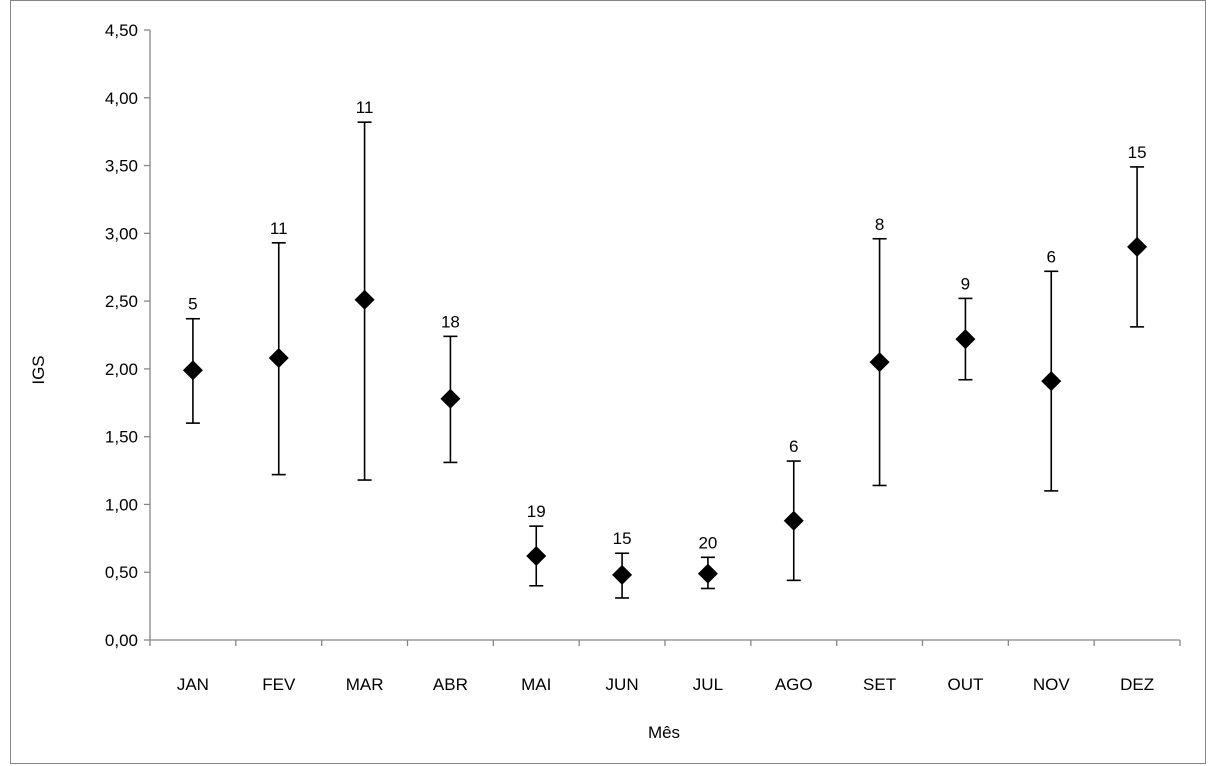 This screenshot has width=1208, height=766. What do you see at coordinates (450, 321) in the screenshot?
I see `n-label-abr: 18` at bounding box center [450, 321].